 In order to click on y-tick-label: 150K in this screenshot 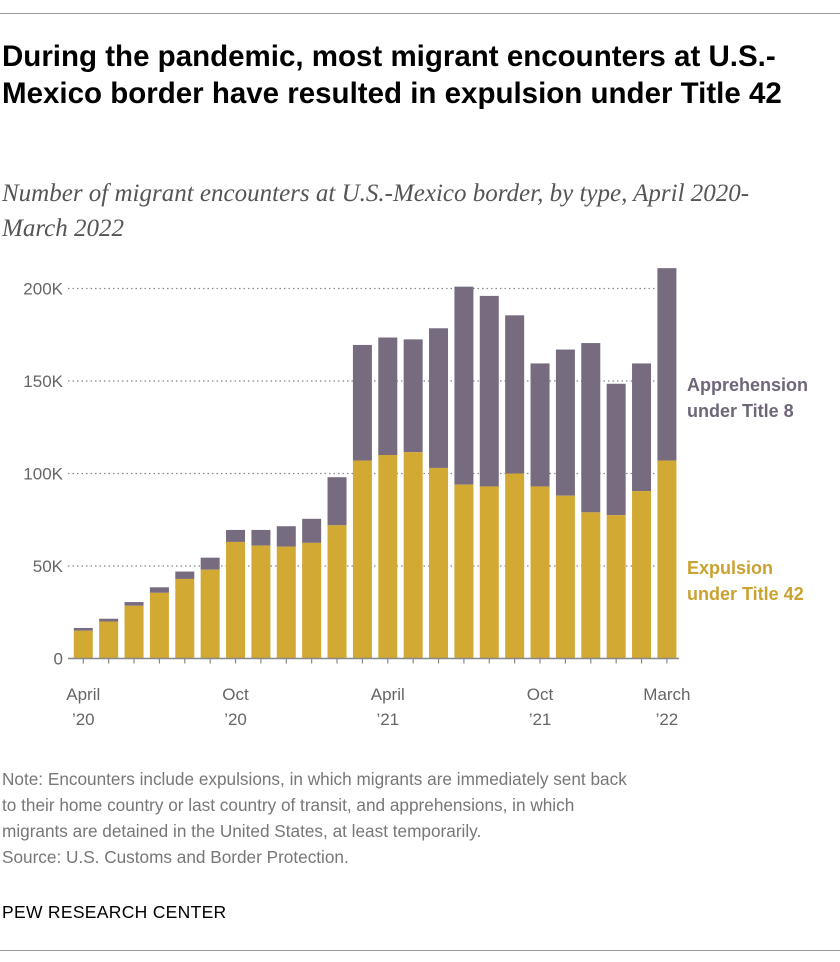, I will do `click(43, 381)`.